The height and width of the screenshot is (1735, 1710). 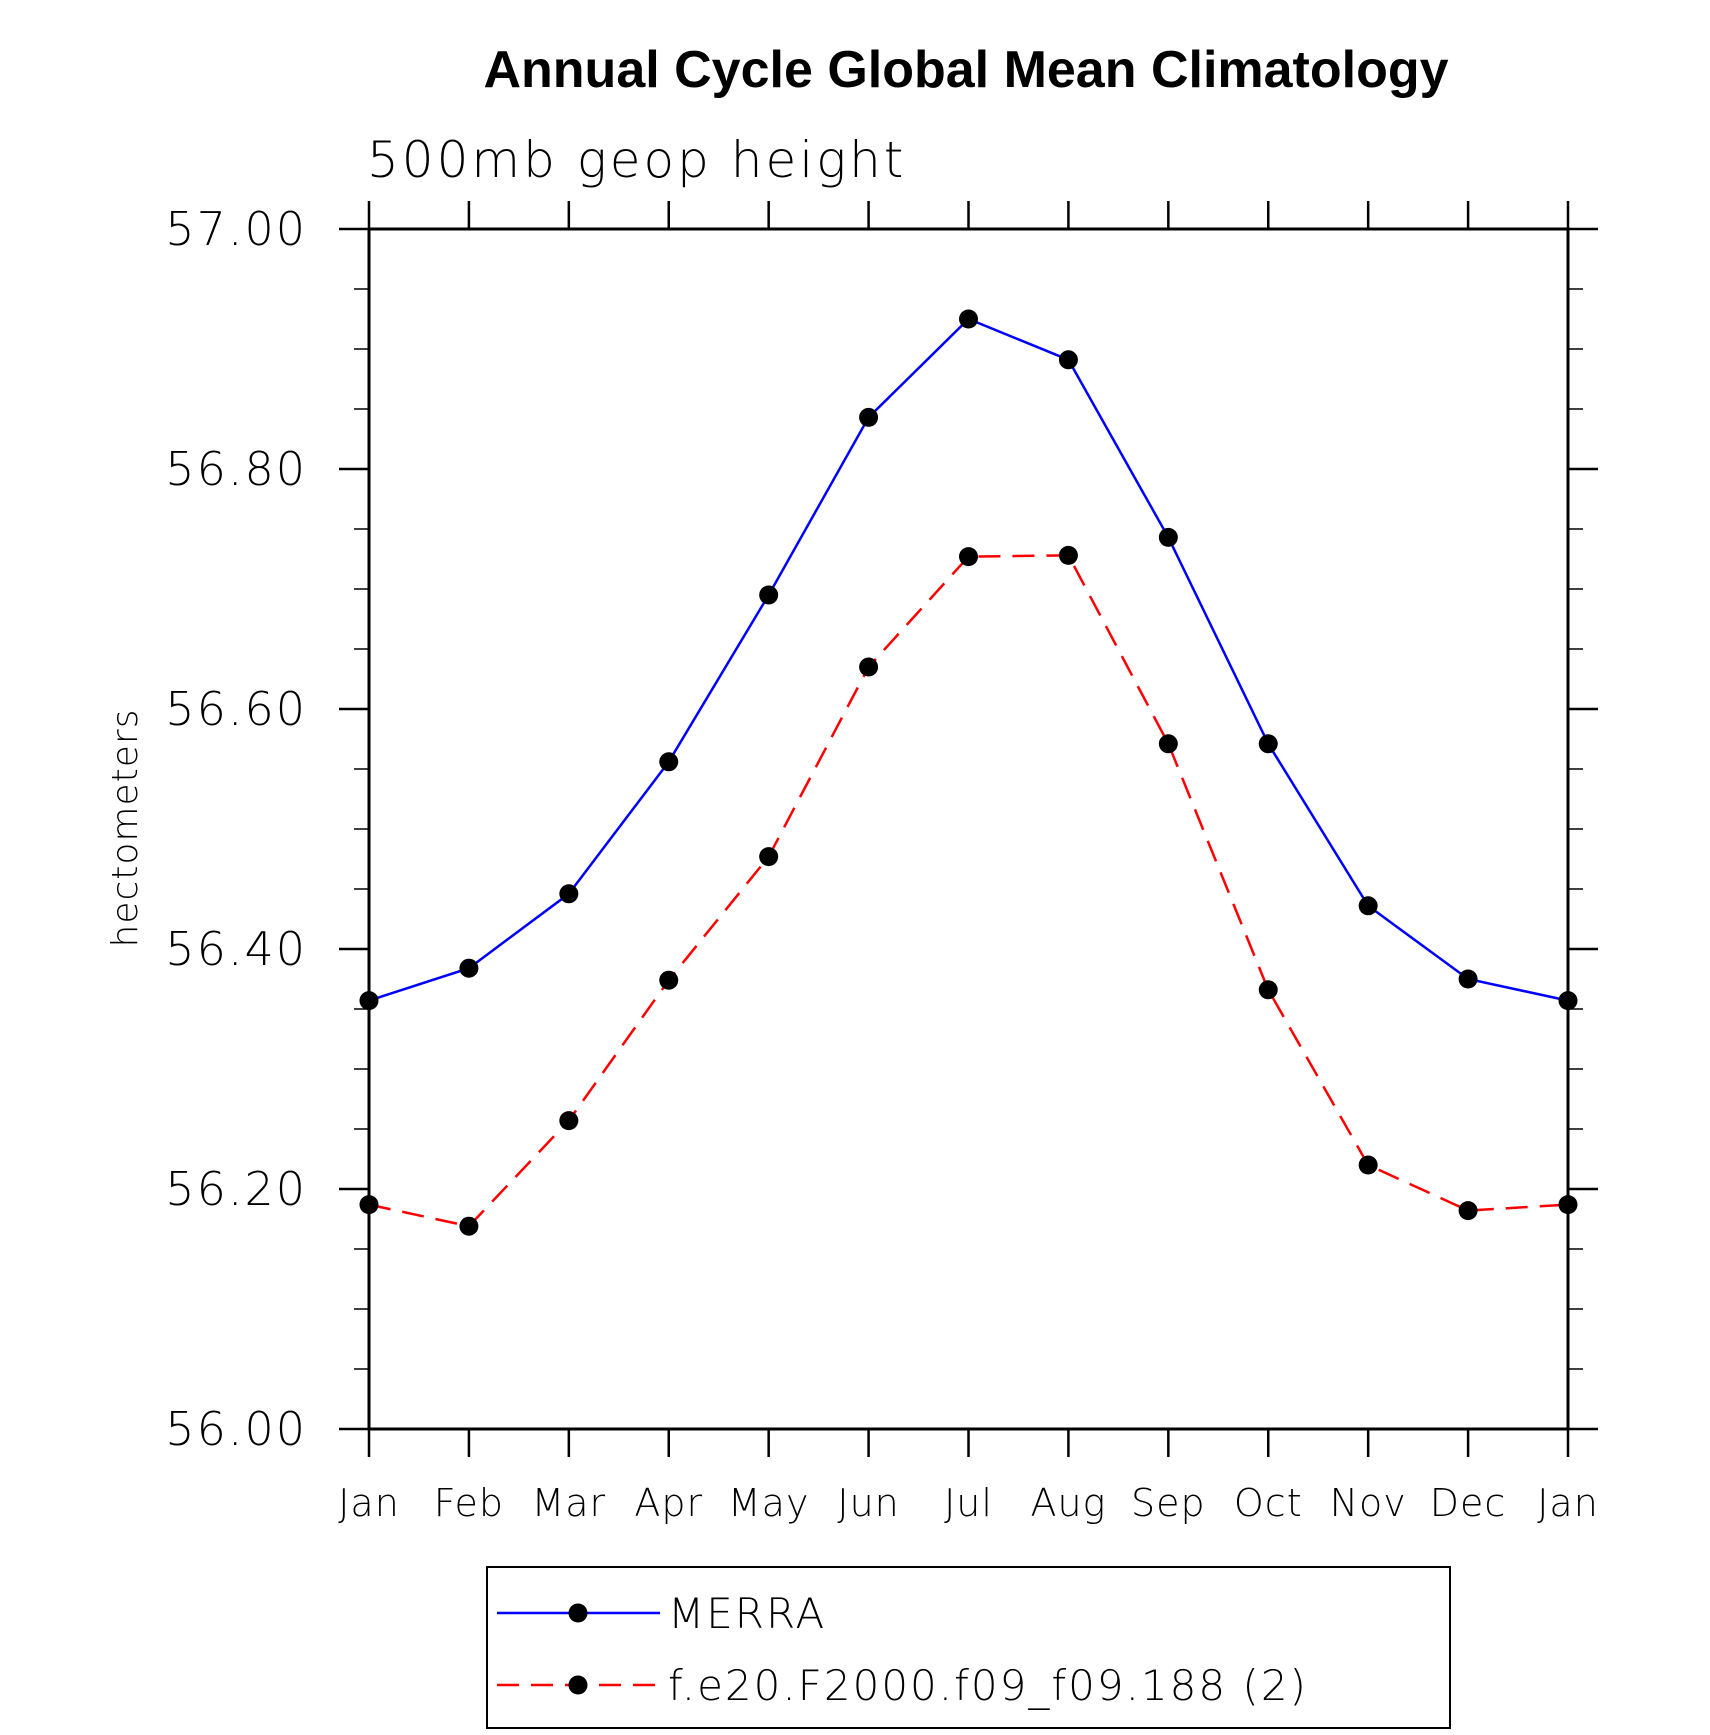 What do you see at coordinates (1068, 1503) in the screenshot?
I see `x-tick-label: Aug` at bounding box center [1068, 1503].